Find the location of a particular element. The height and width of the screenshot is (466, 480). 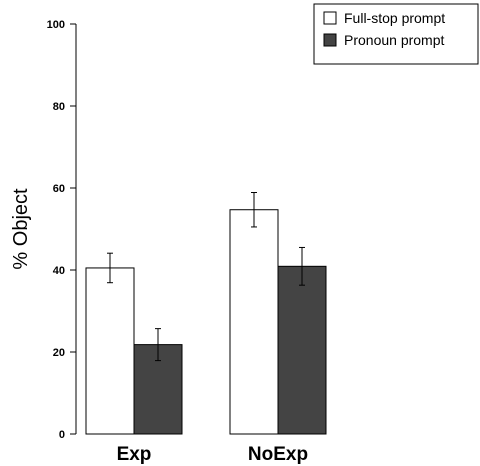

y-axis: 0 20 40 60 80 100 is located at coordinates (62, 230).